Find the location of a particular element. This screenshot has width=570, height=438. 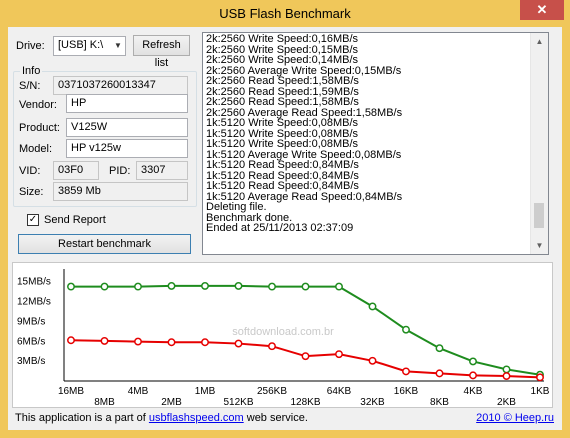

info-group-label: Info is located at coordinates (31, 71).